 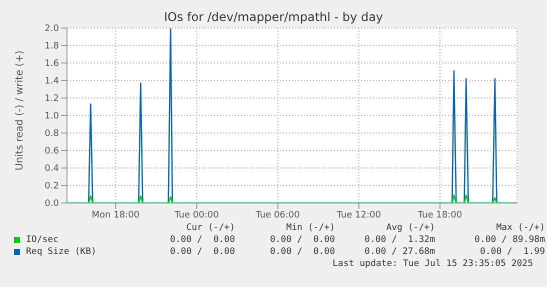 I want to click on legend-label: IO/sec, so click(x=42, y=240).